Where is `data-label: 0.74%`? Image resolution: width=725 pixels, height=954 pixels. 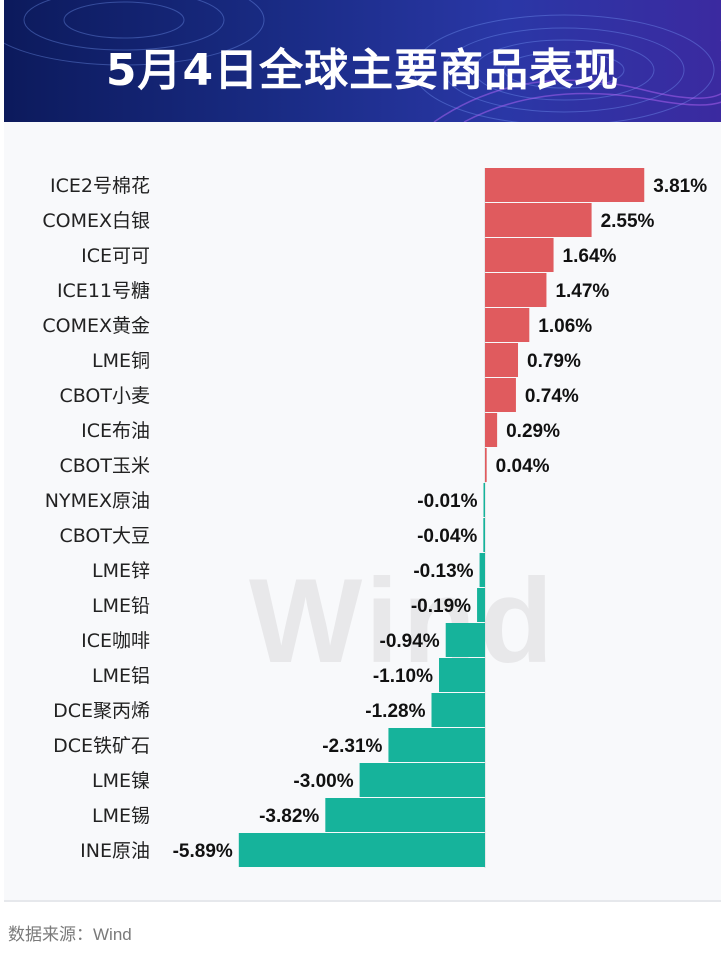
data-label: 0.74% is located at coordinates (552, 396).